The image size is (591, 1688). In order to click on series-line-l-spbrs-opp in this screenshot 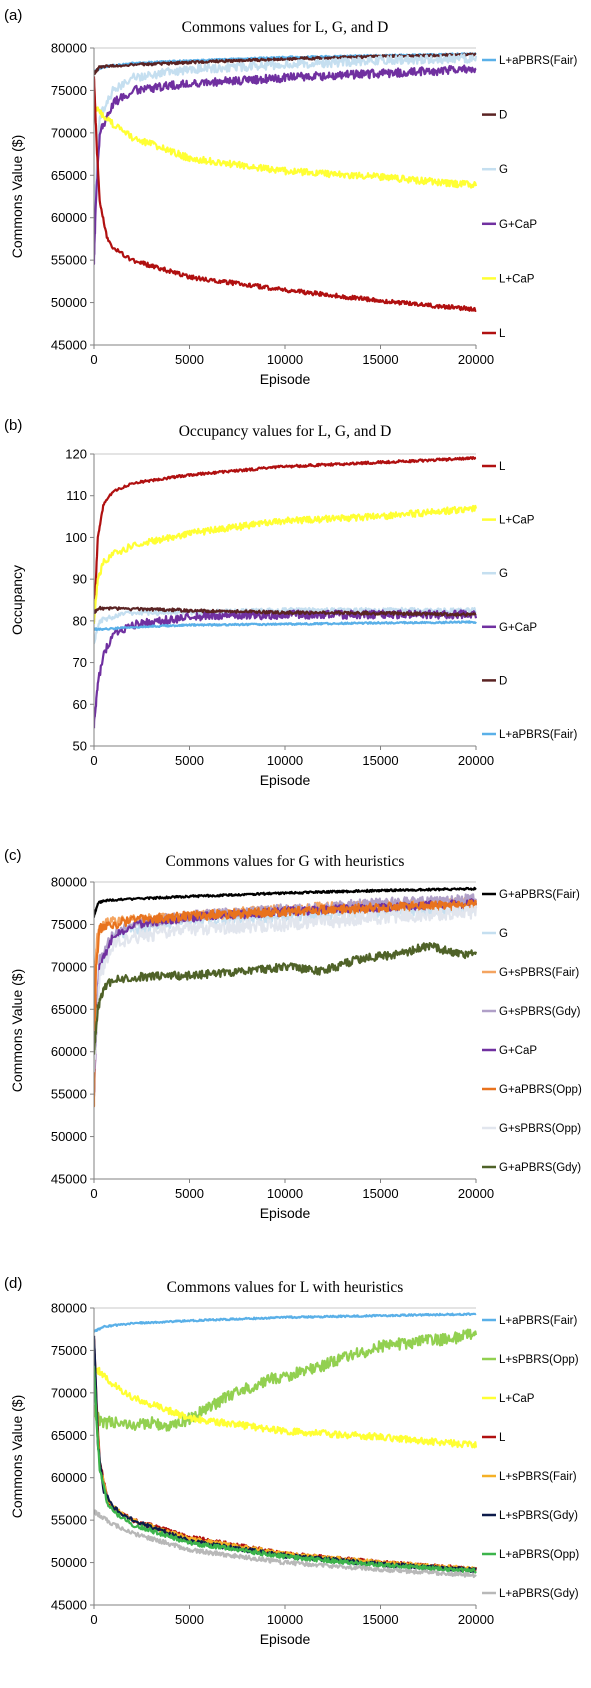, I will do `click(286, 1380)`.